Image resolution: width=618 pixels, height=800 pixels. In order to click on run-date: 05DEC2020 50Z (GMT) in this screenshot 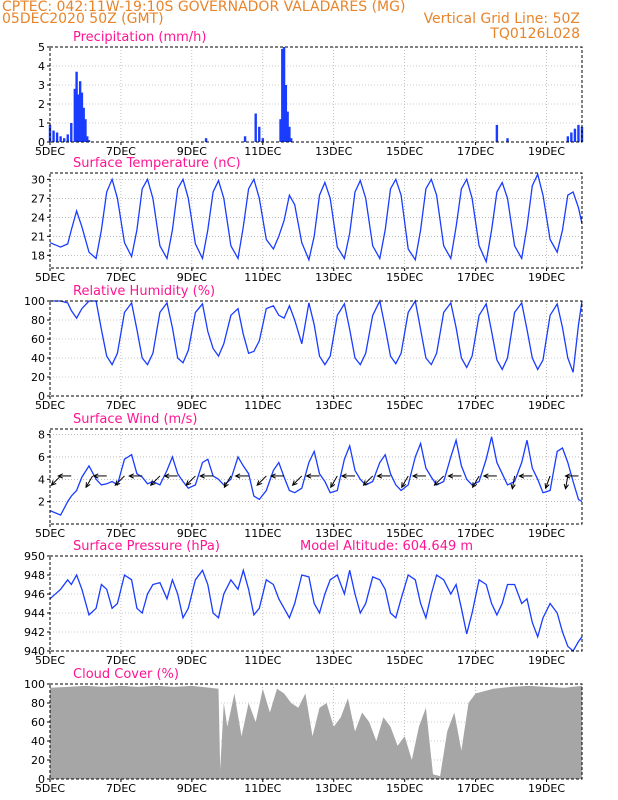, I will do `click(83, 19)`.